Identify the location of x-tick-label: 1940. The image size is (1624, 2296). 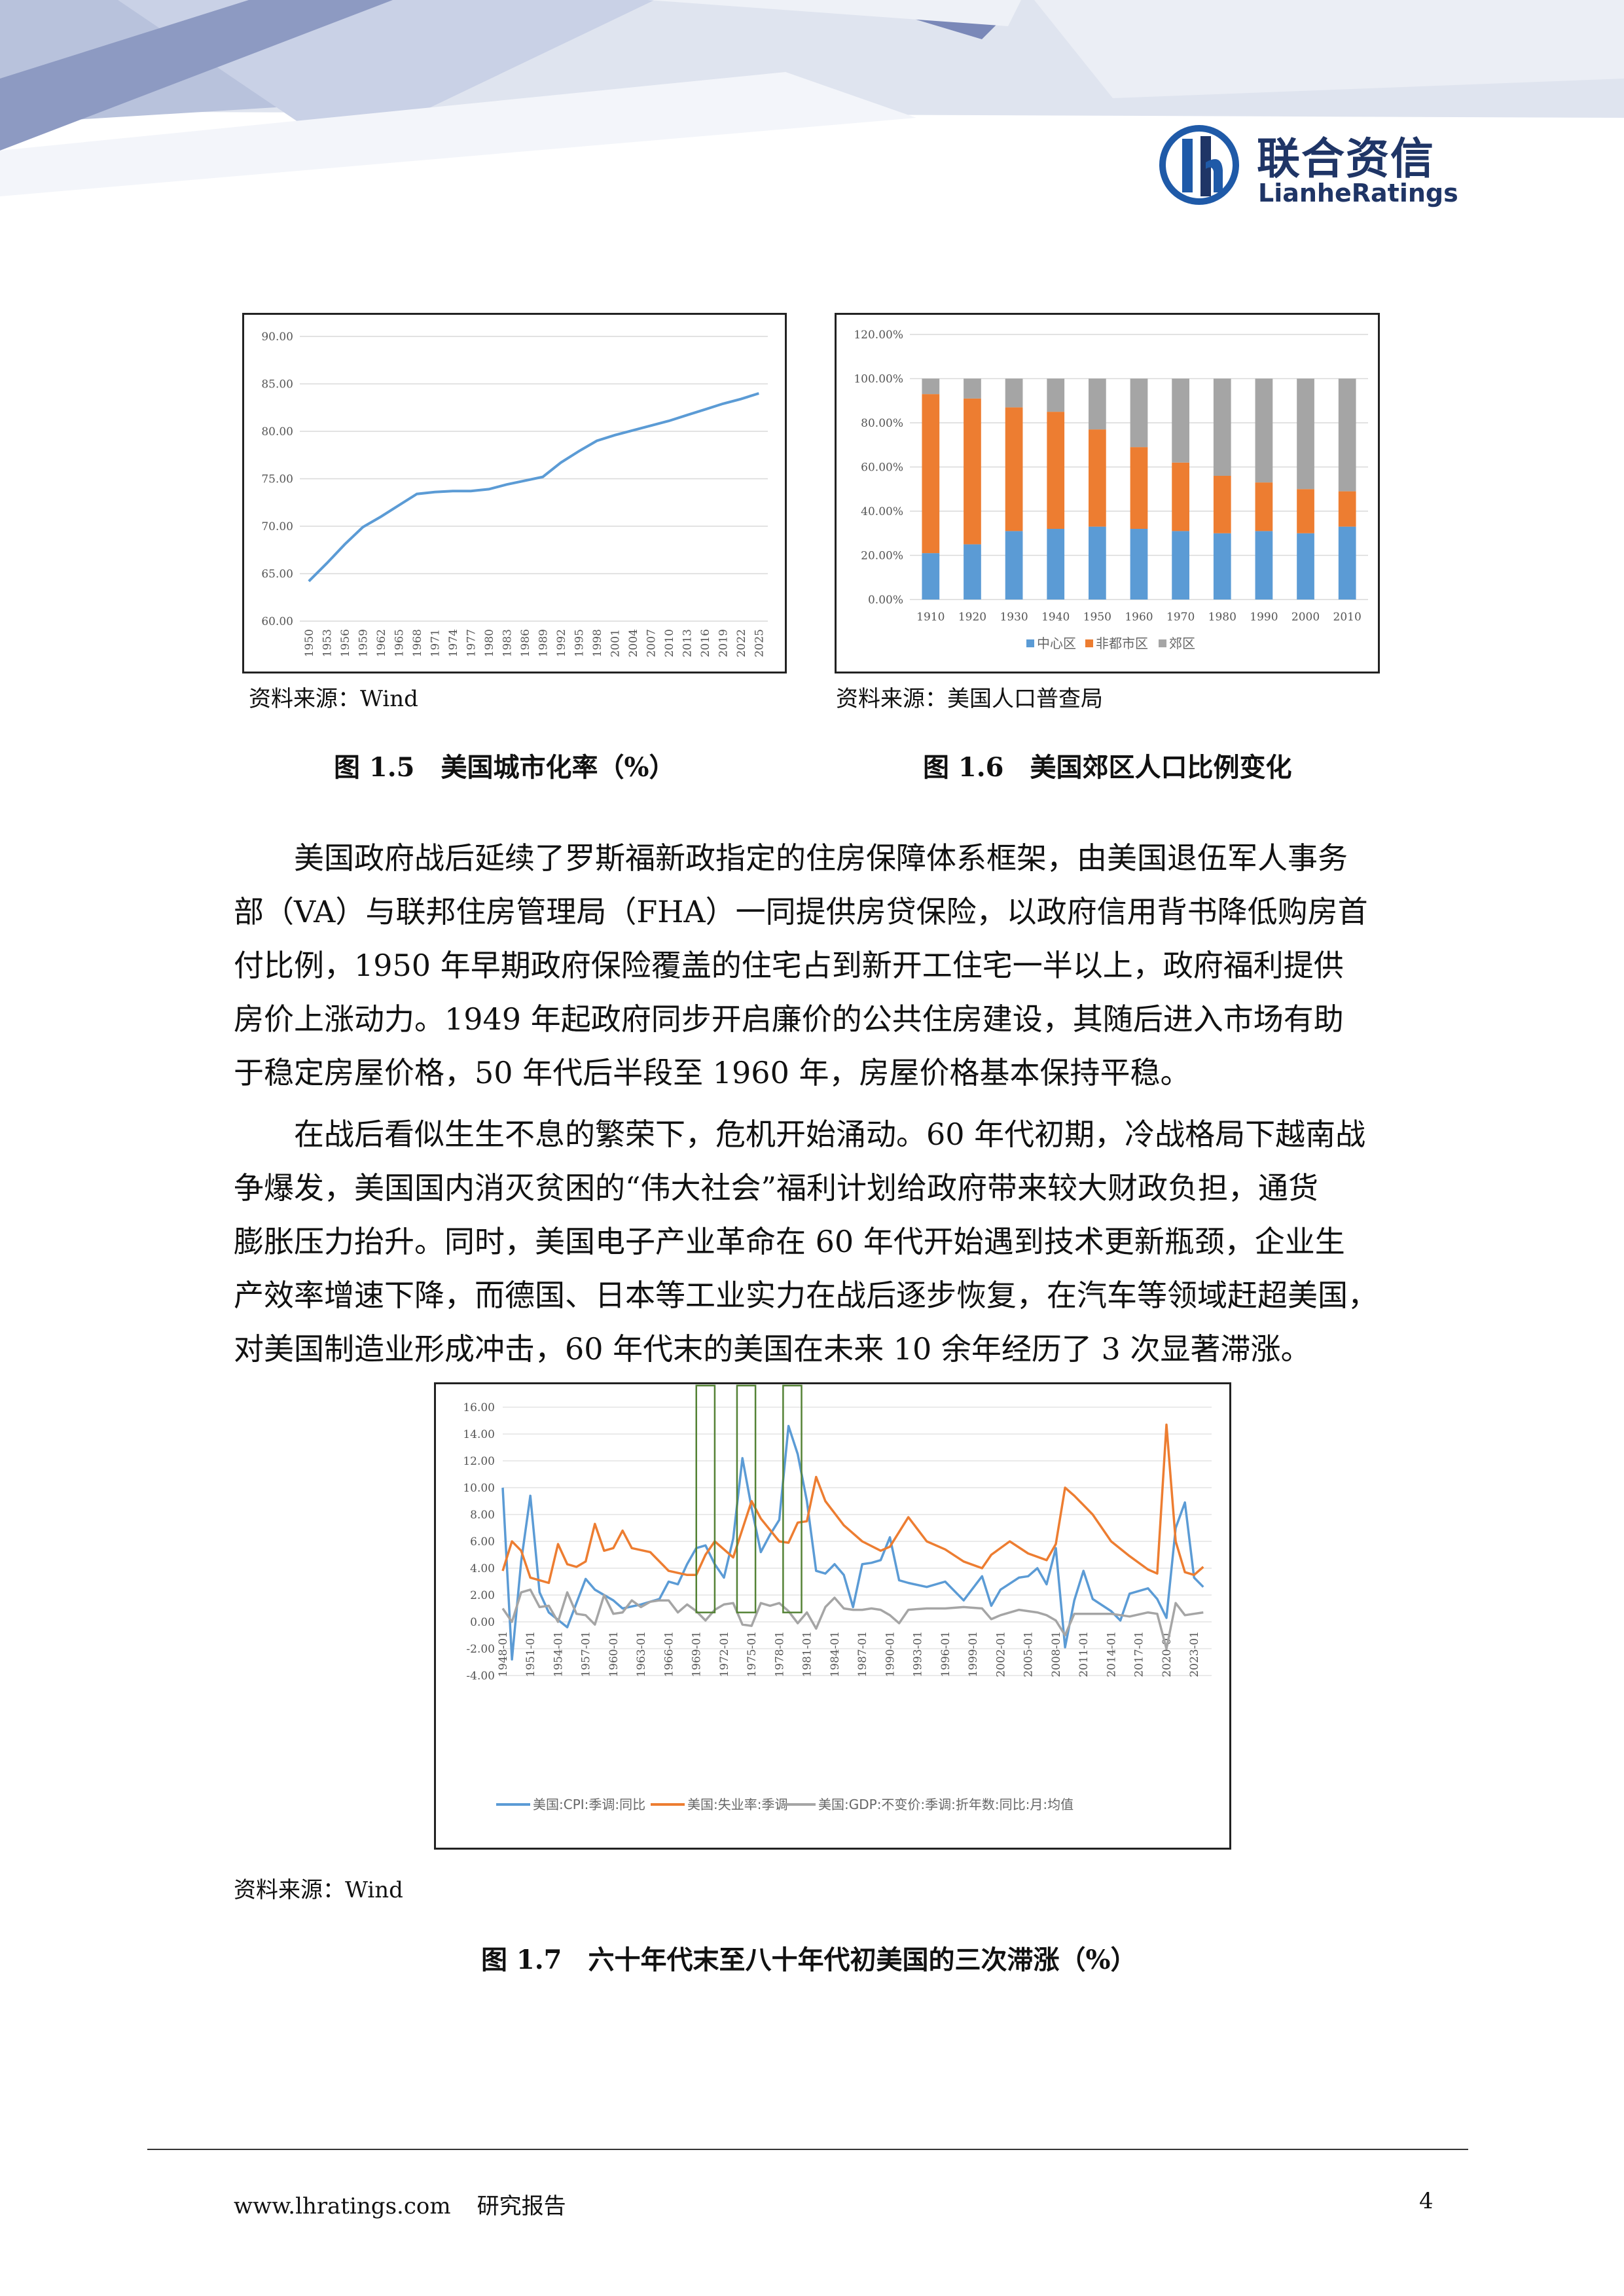
(1055, 617).